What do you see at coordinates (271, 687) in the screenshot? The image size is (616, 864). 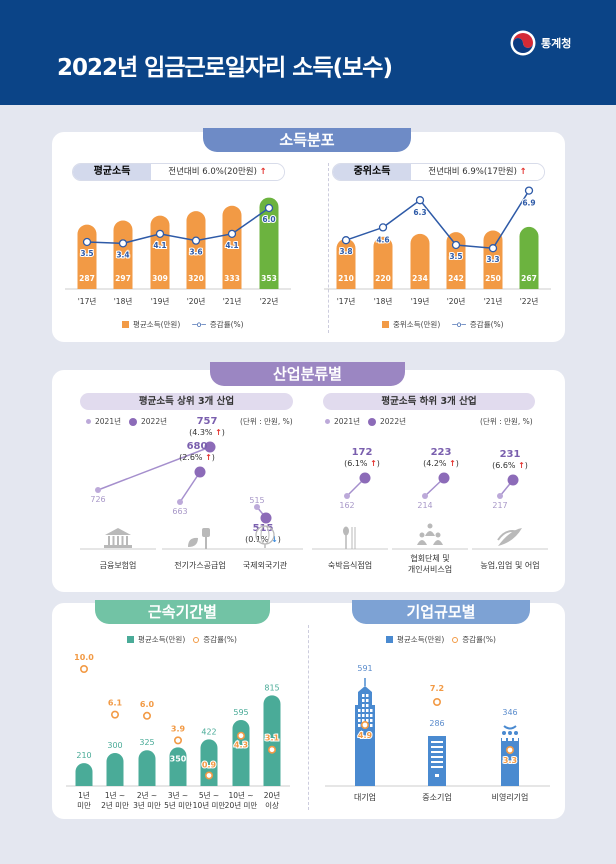 I see `bar-value-label: 815` at bounding box center [271, 687].